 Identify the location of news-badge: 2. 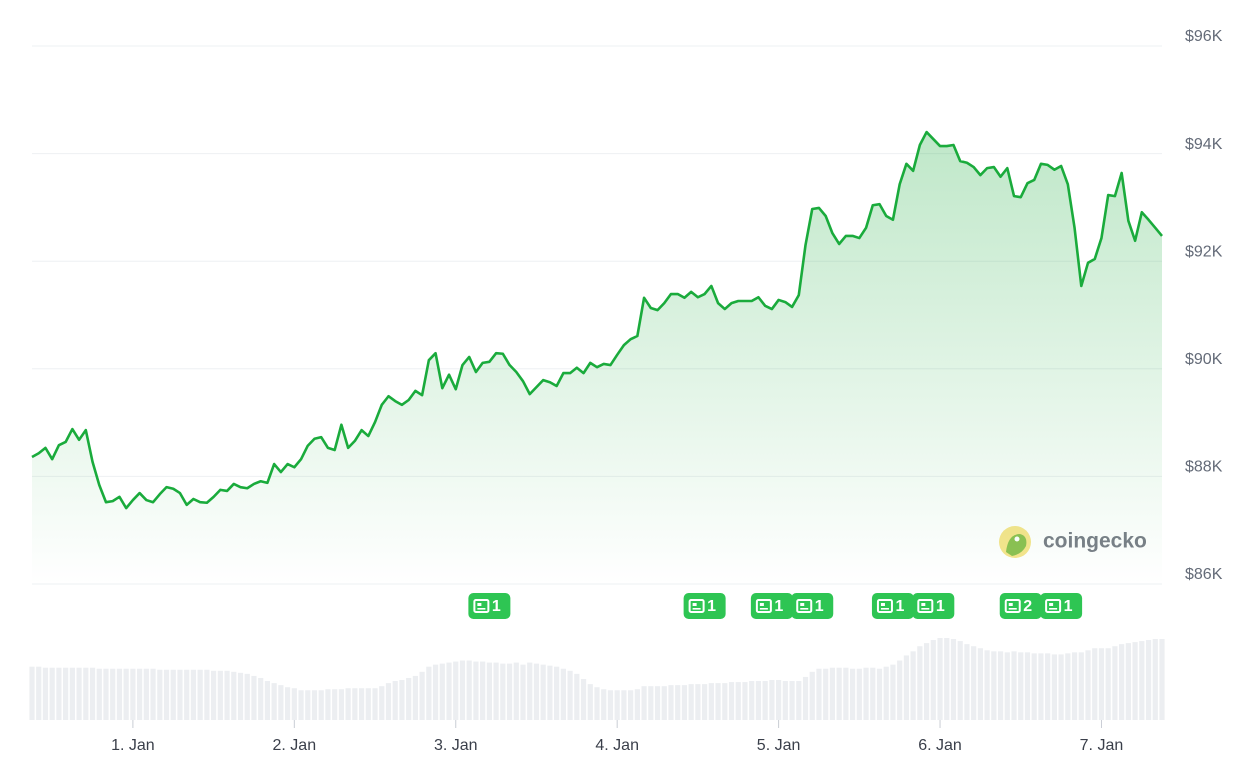
(1020, 606).